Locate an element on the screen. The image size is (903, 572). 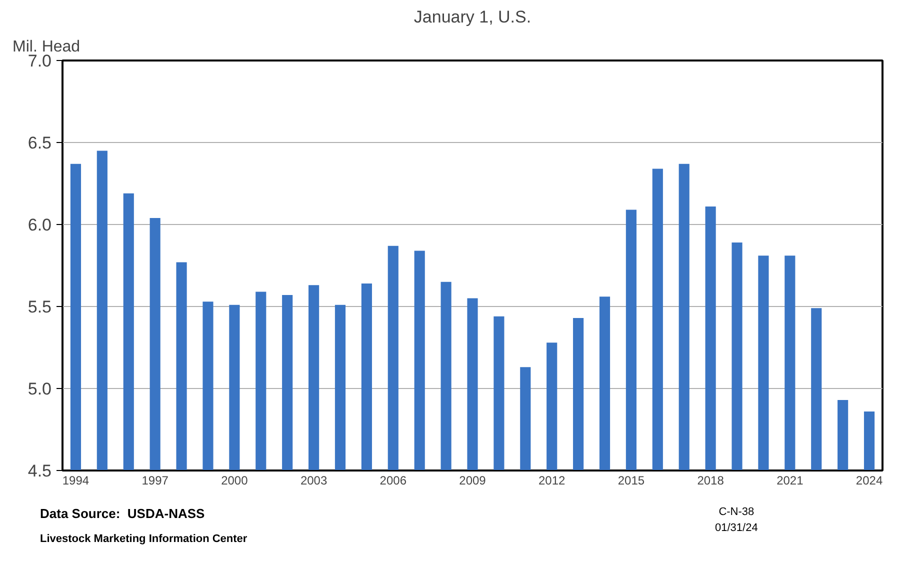
y-tick-label: 5.0 is located at coordinates (40, 389).